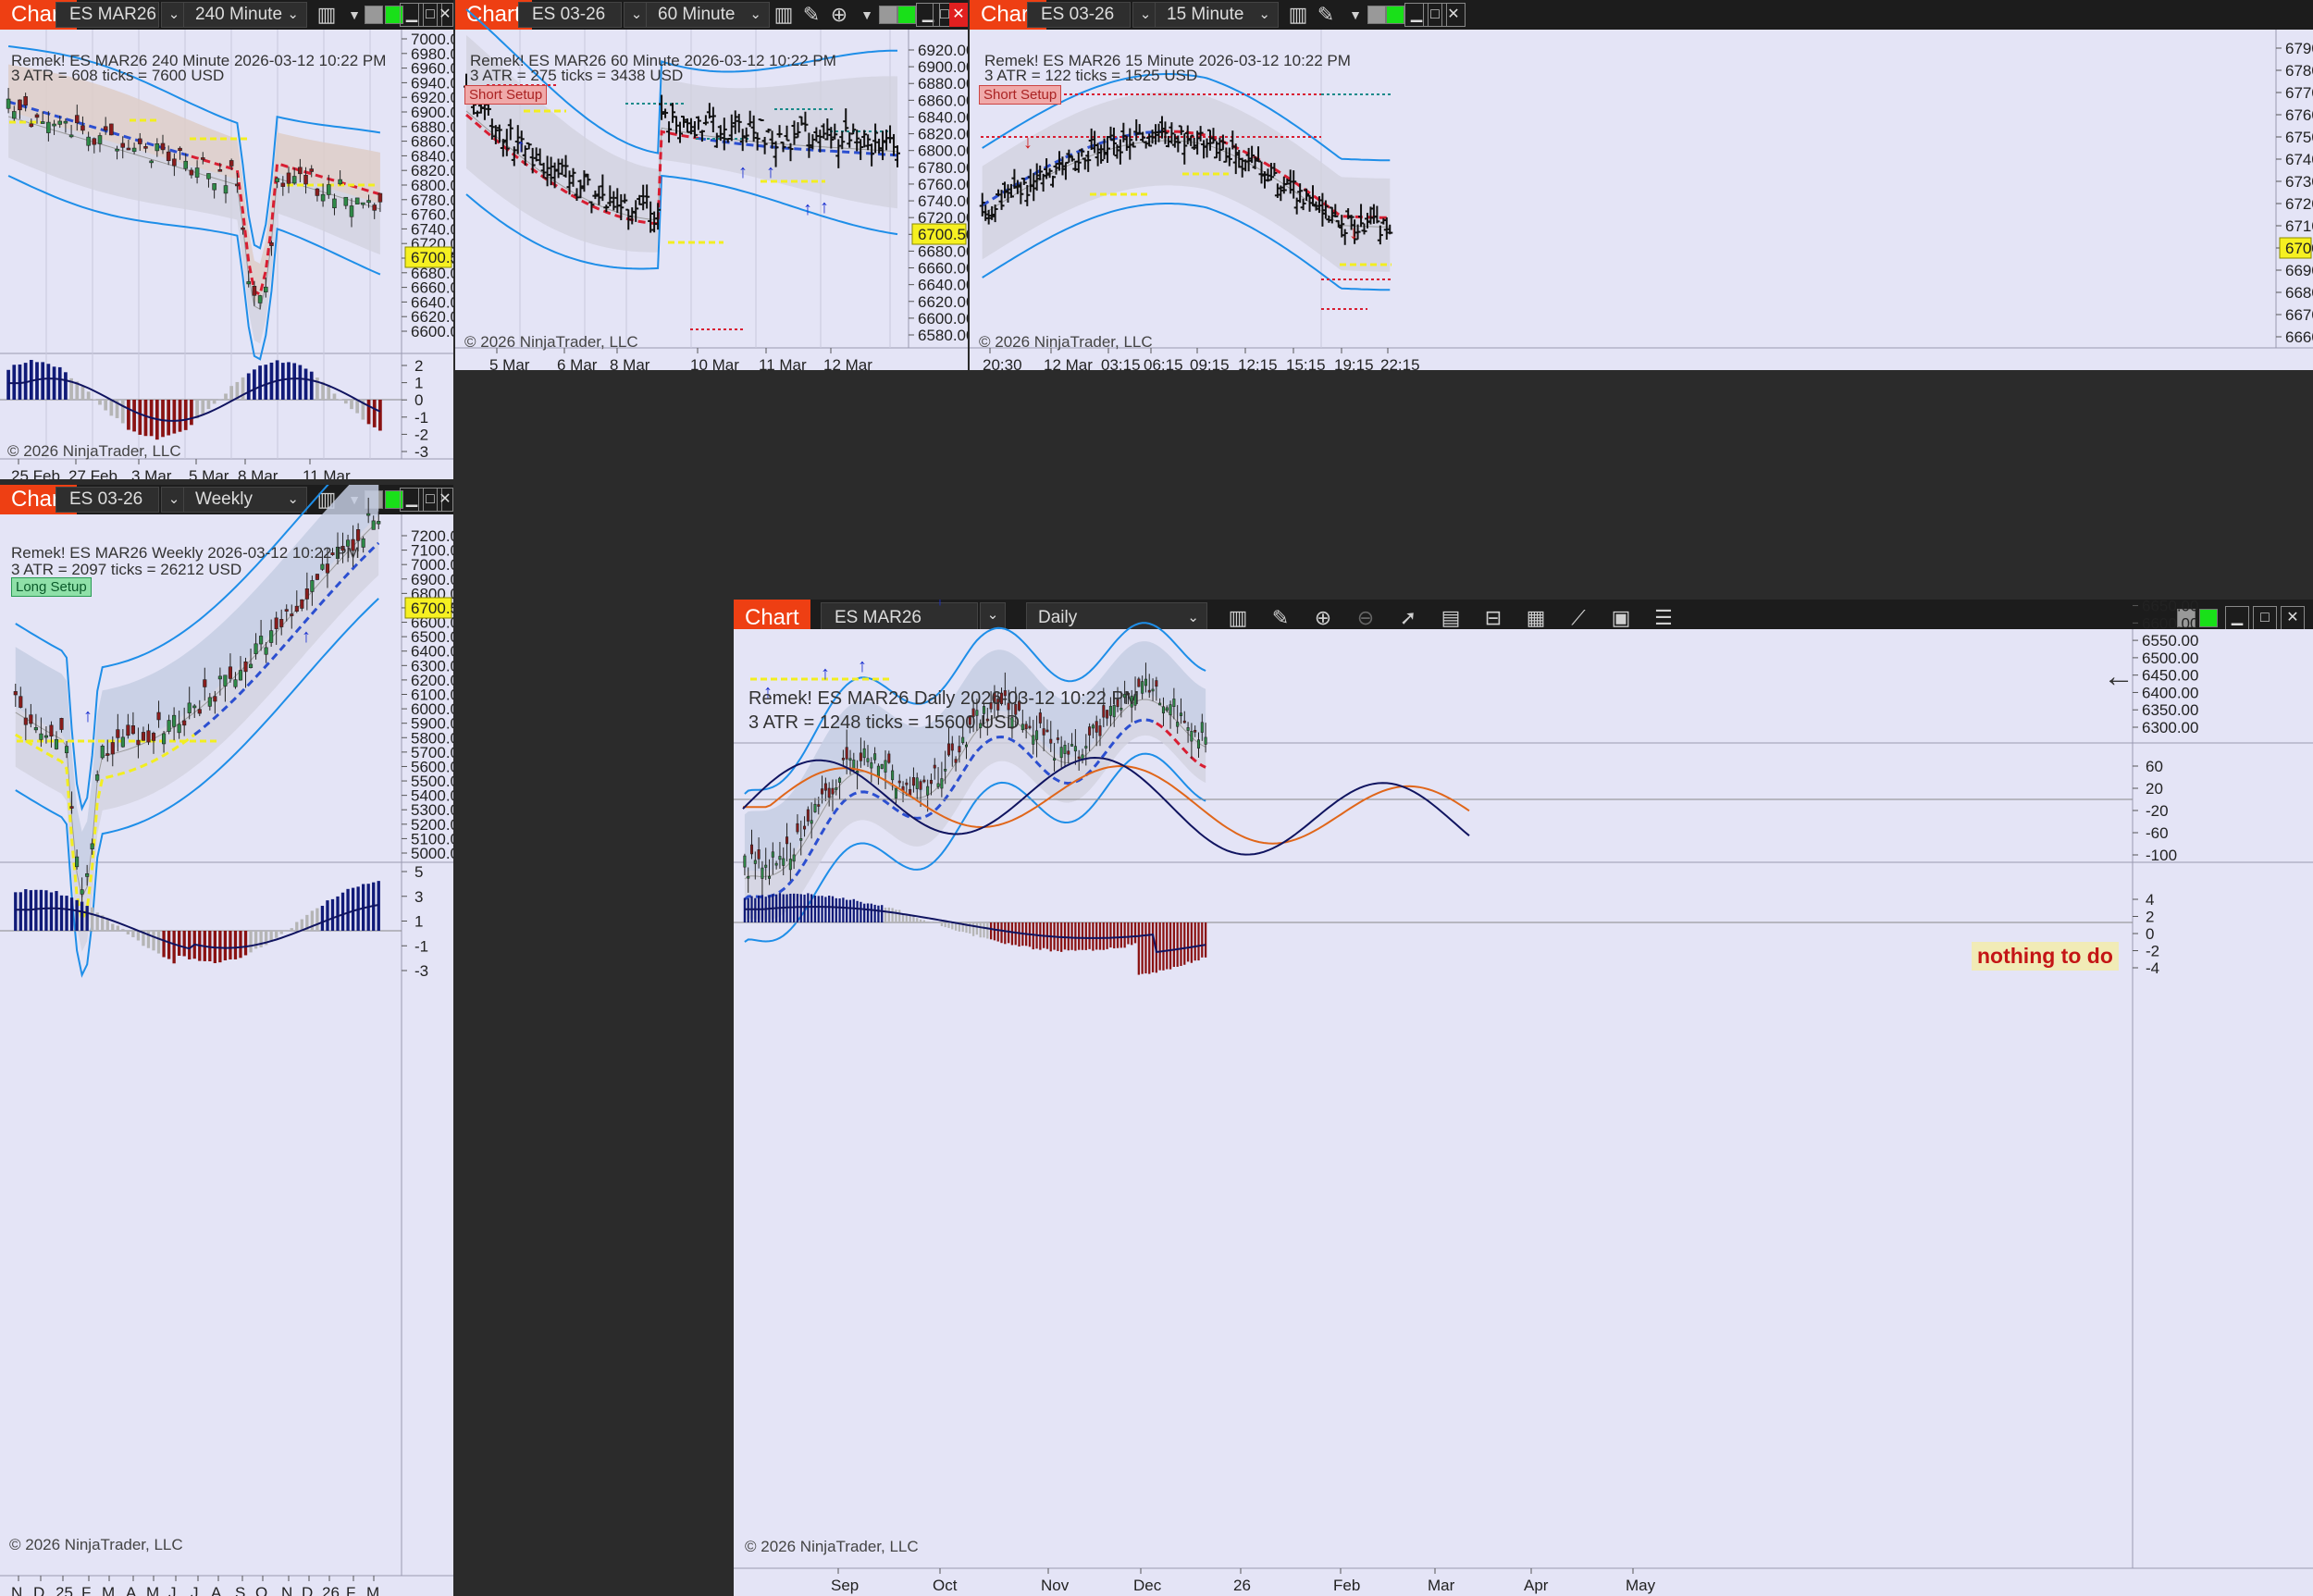  Describe the element at coordinates (1408, 617) in the screenshot. I see `pointer-icon: ➚` at that location.